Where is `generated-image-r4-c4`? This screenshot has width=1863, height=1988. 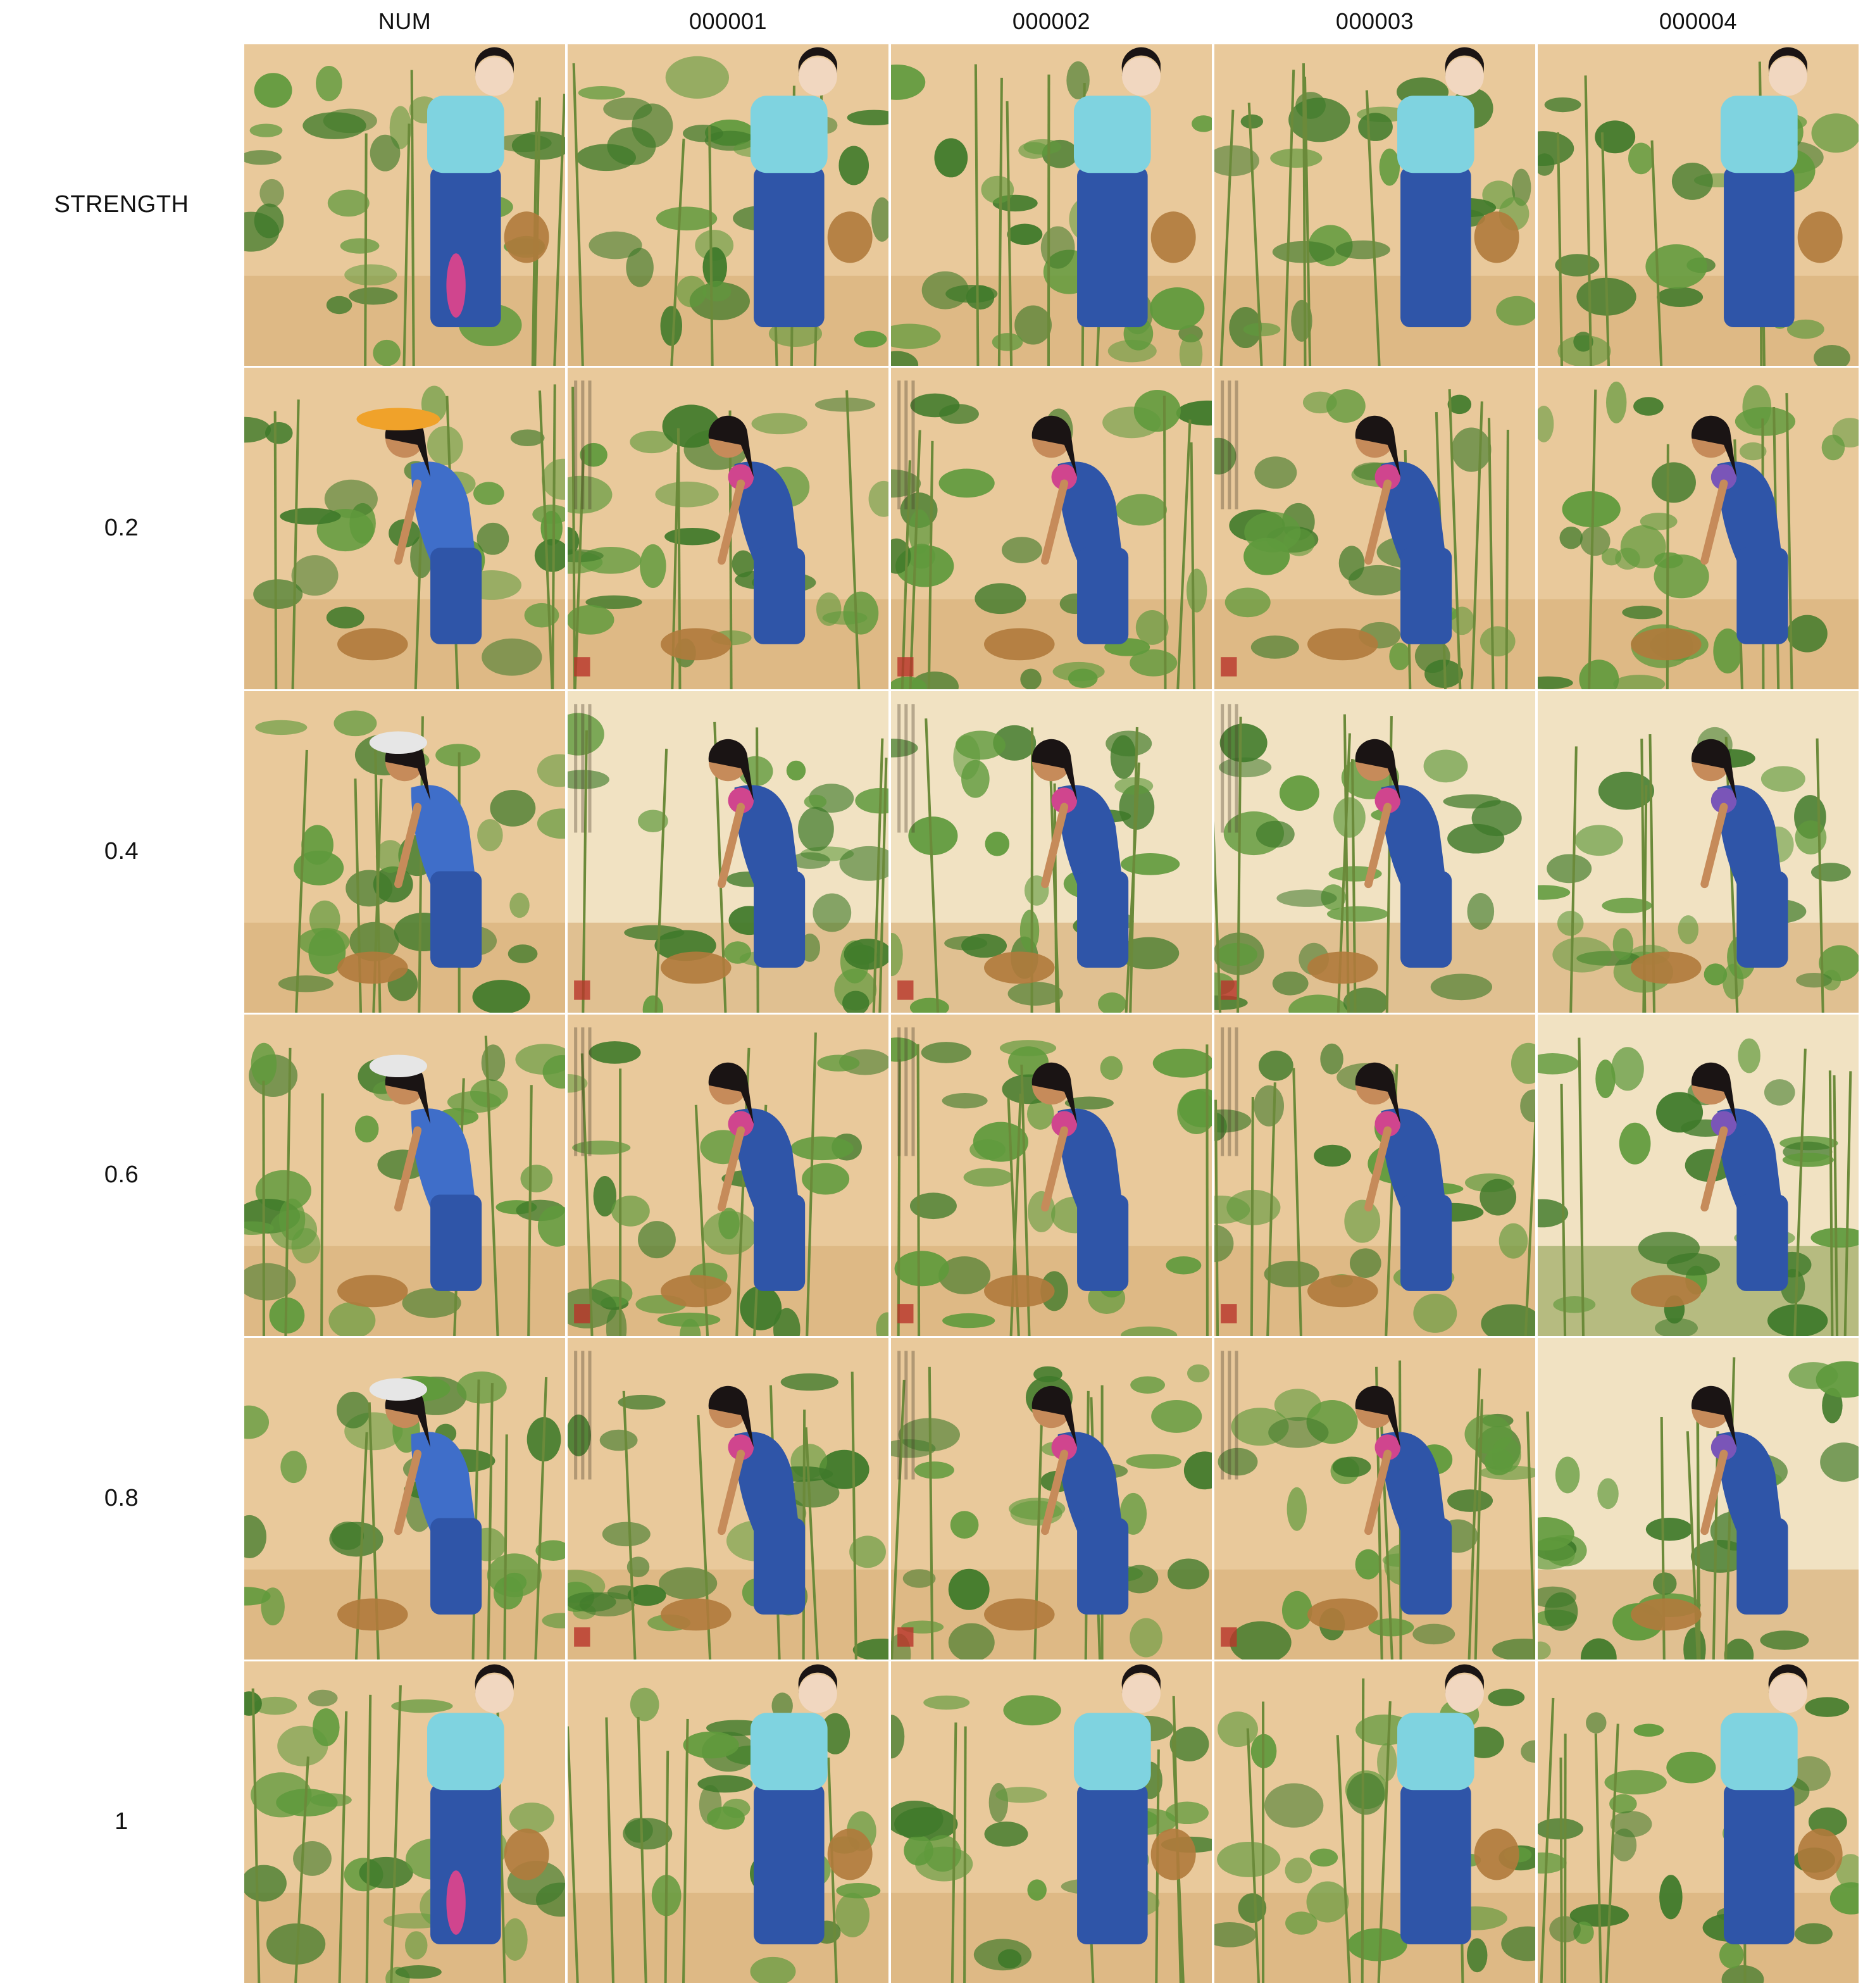 generated-image-r4-c4 is located at coordinates (1698, 1499).